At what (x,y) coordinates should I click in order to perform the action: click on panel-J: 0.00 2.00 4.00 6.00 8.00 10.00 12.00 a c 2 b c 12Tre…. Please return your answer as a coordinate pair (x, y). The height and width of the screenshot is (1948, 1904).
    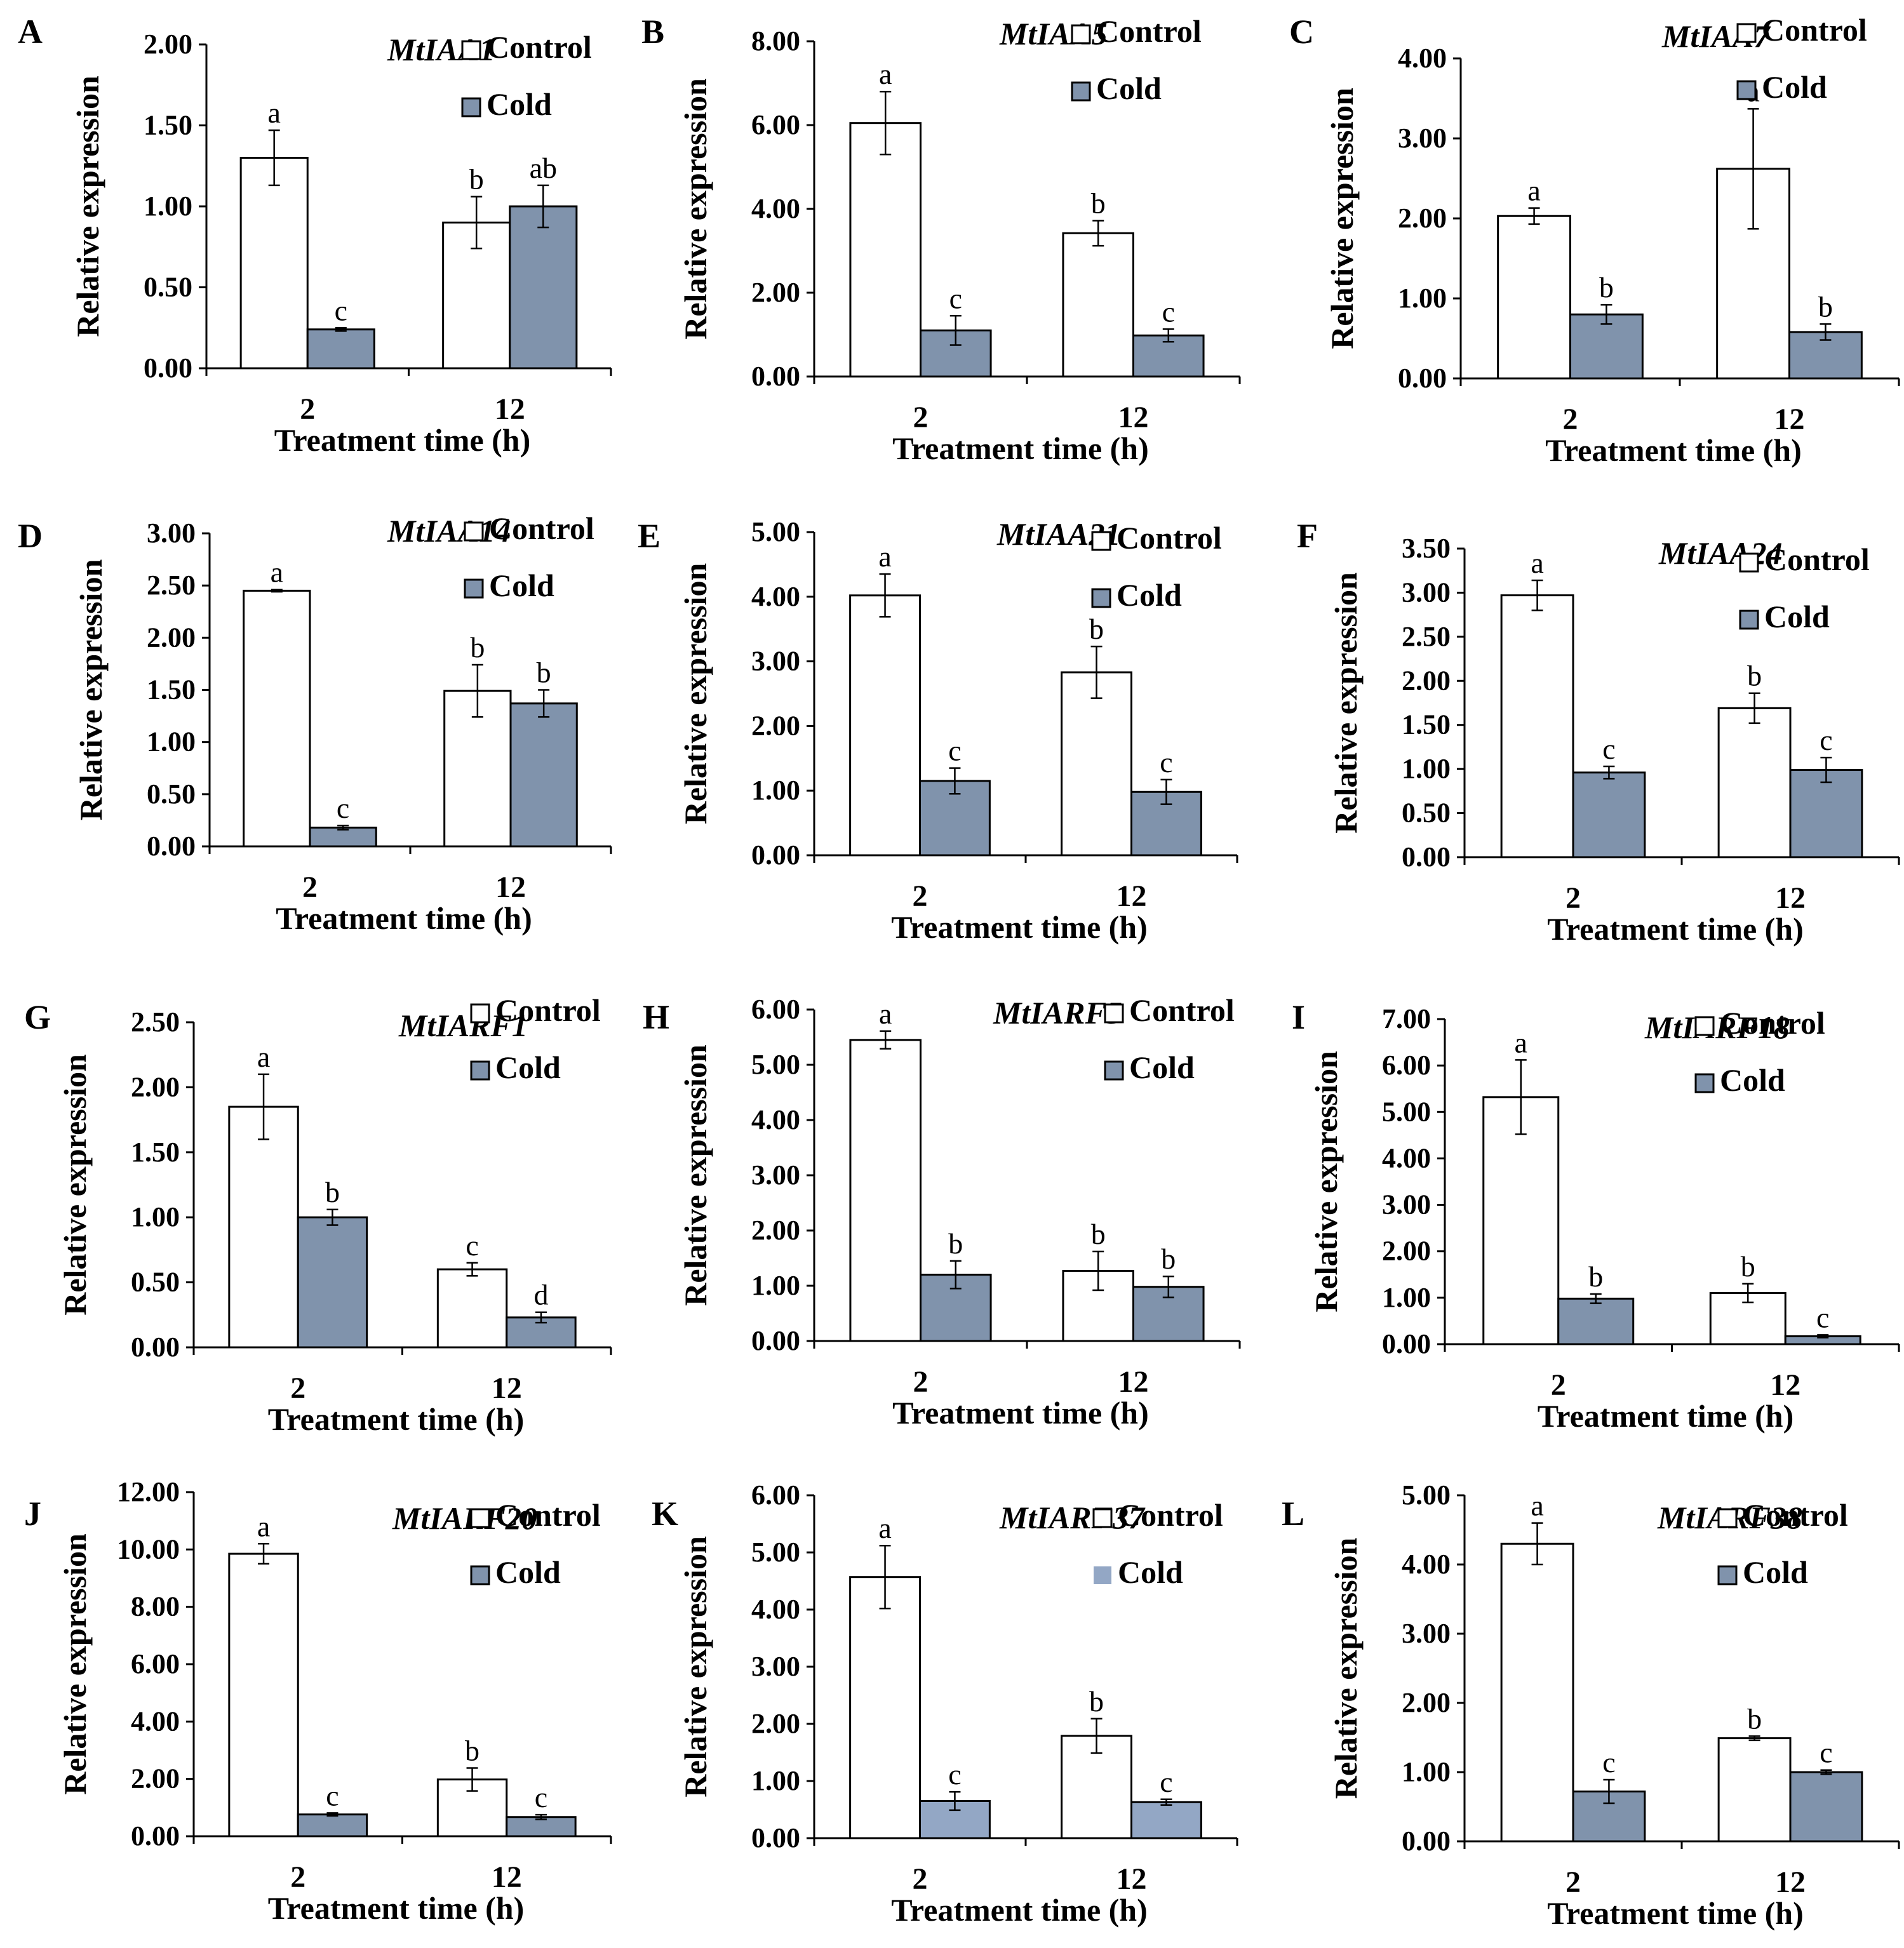
    Looking at the image, I should click on (318, 1701).